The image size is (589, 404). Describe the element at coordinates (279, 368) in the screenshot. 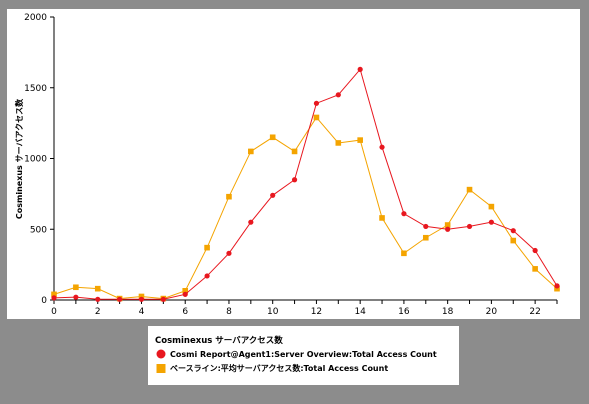

I see `legend-label-series-2: ベースライン:平均サーバアクセス数:Total Access Count` at that location.